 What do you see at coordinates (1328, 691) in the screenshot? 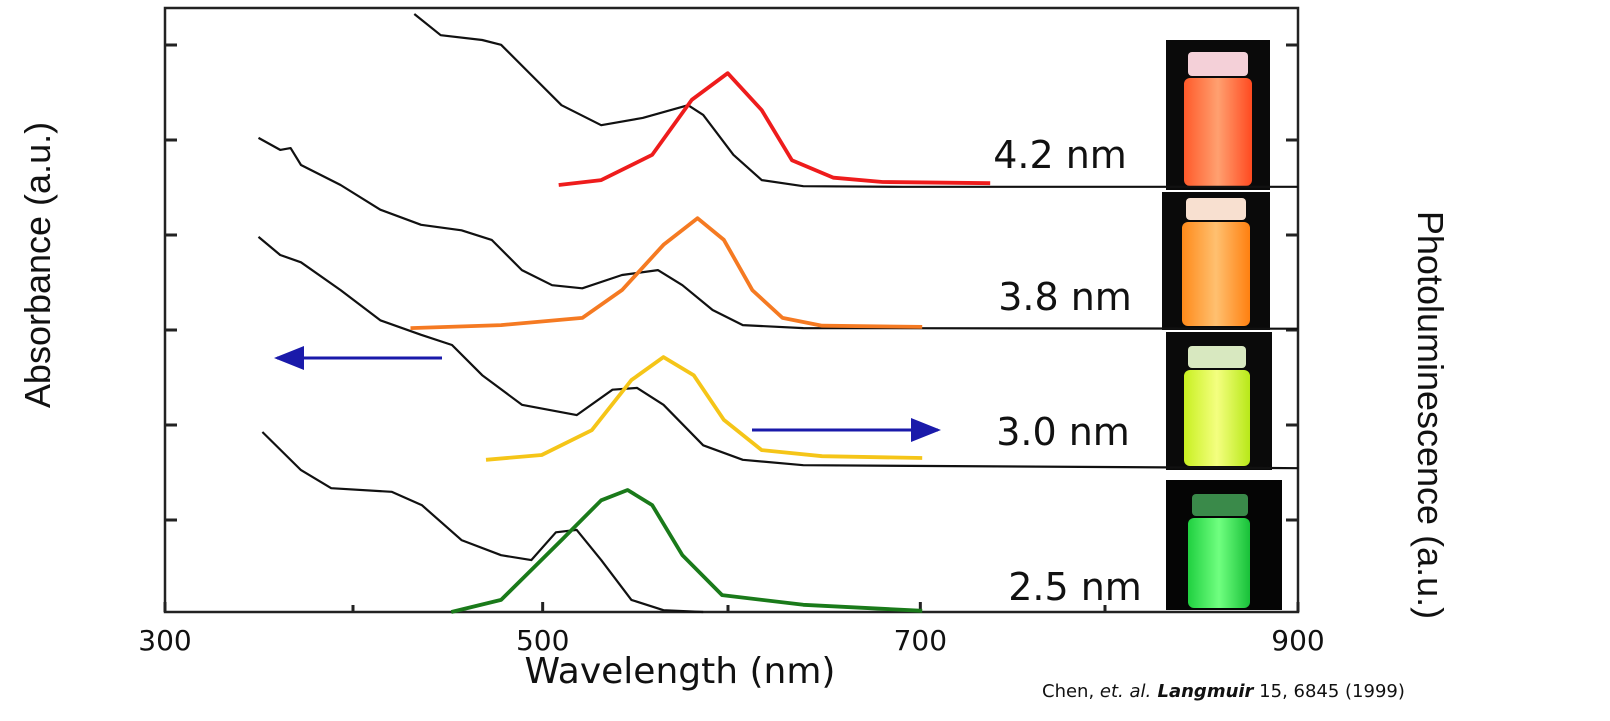
I see `citation-part: 15, 6845 (1999)` at bounding box center [1328, 691].